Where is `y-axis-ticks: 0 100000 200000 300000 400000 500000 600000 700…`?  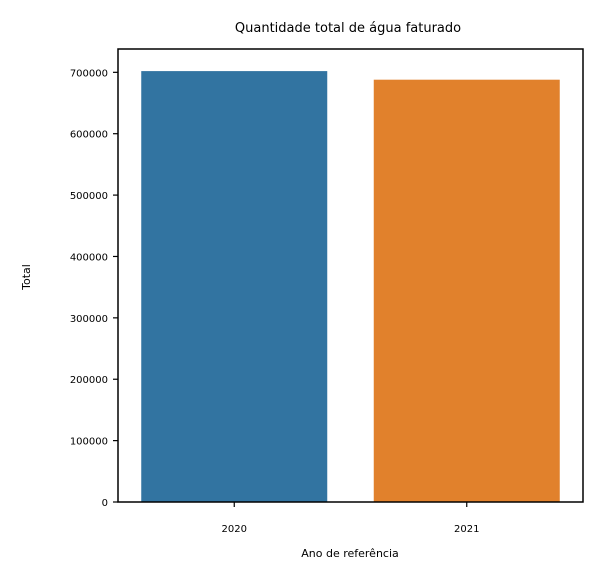 y-axis-ticks: 0 100000 200000 300000 400000 500000 600000 700… is located at coordinates (94, 288).